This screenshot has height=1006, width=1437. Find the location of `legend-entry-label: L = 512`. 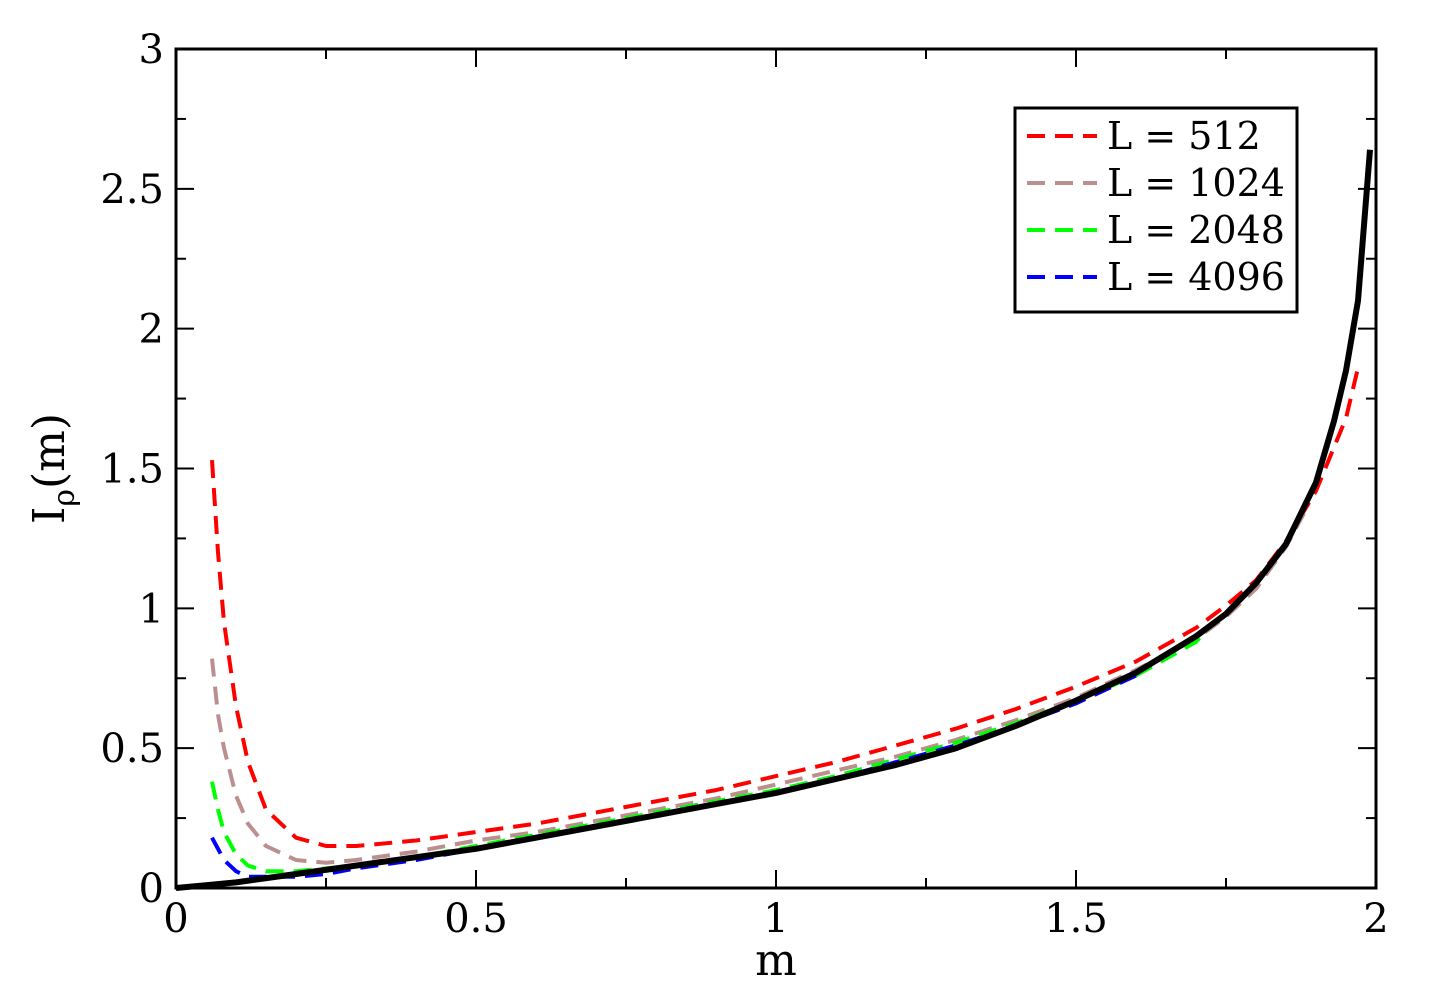

legend-entry-label: L = 512 is located at coordinates (1184, 136).